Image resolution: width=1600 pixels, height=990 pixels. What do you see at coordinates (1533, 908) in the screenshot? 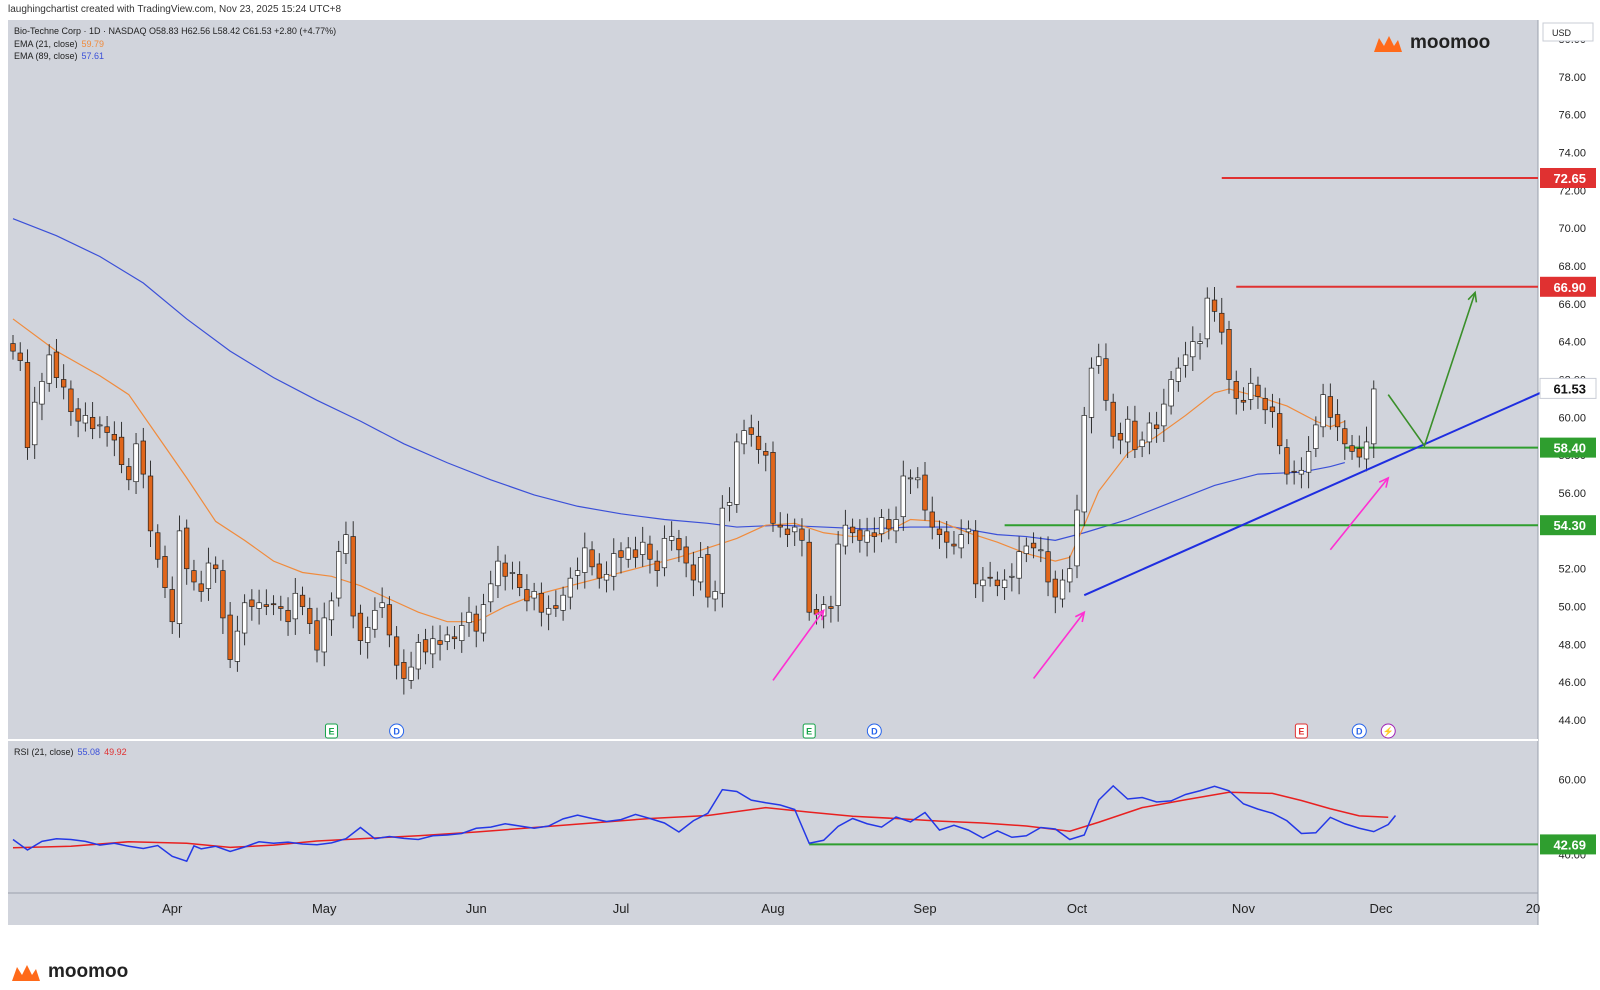
I see `time-tick: 20` at bounding box center [1533, 908].